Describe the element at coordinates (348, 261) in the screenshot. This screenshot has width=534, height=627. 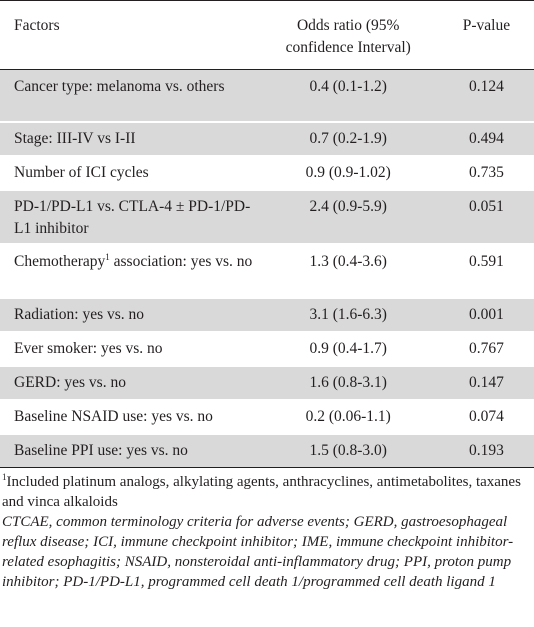
I see `odds-ratio-cell: 1.3 (0.4-3.6)` at that location.